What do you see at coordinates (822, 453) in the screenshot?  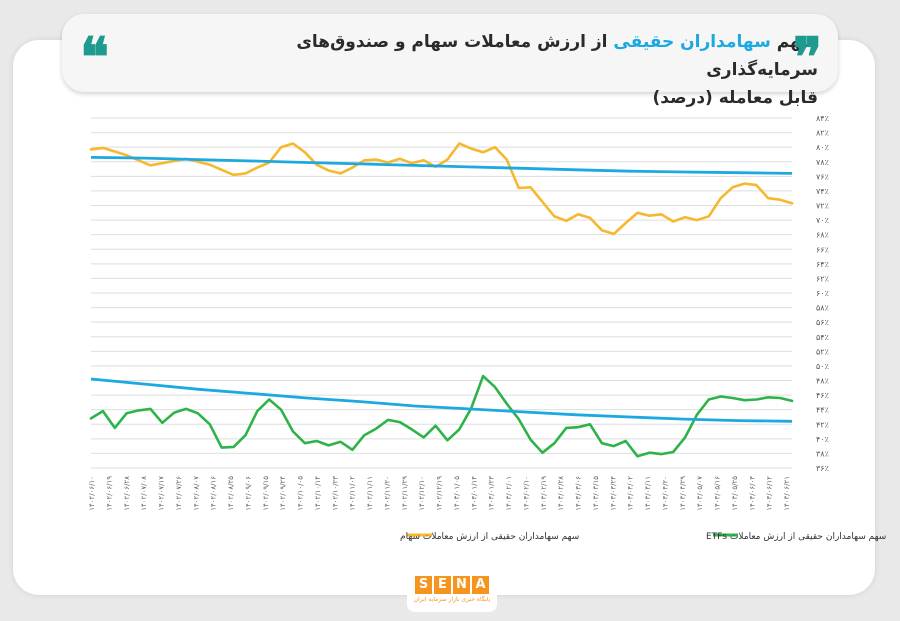 I see `y-tick-label: ۳۸٪` at bounding box center [822, 453].